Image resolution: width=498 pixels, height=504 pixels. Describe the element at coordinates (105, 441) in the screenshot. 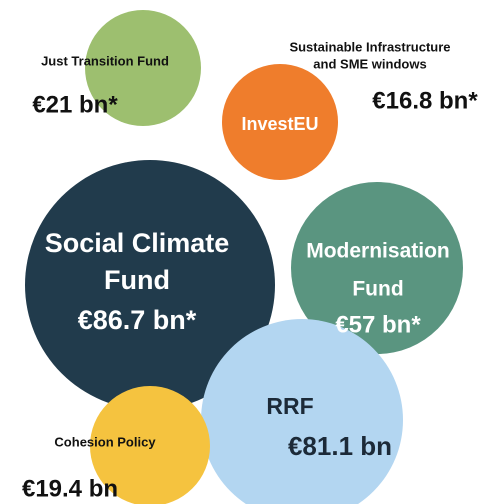

I see `fund-label: Cohesion Policy` at that location.